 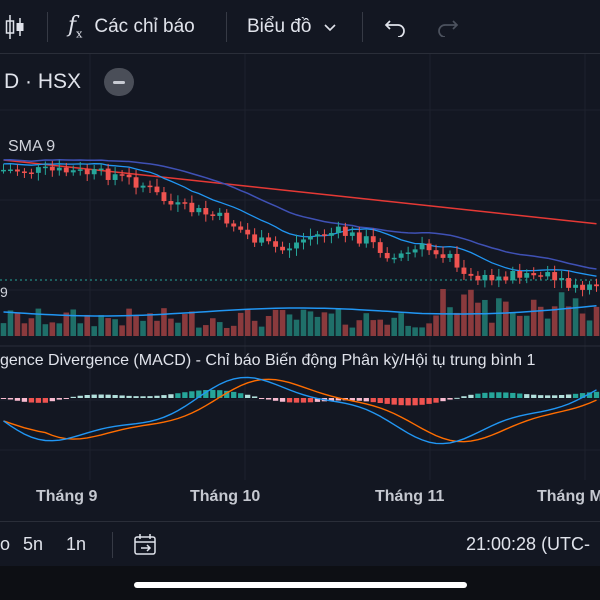 What do you see at coordinates (47, 27) in the screenshot?
I see `toolbar-divider` at bounding box center [47, 27].